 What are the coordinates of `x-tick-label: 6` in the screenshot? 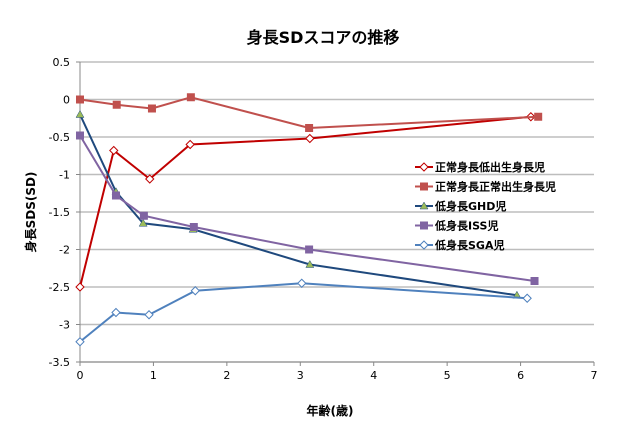 It's located at (520, 375).